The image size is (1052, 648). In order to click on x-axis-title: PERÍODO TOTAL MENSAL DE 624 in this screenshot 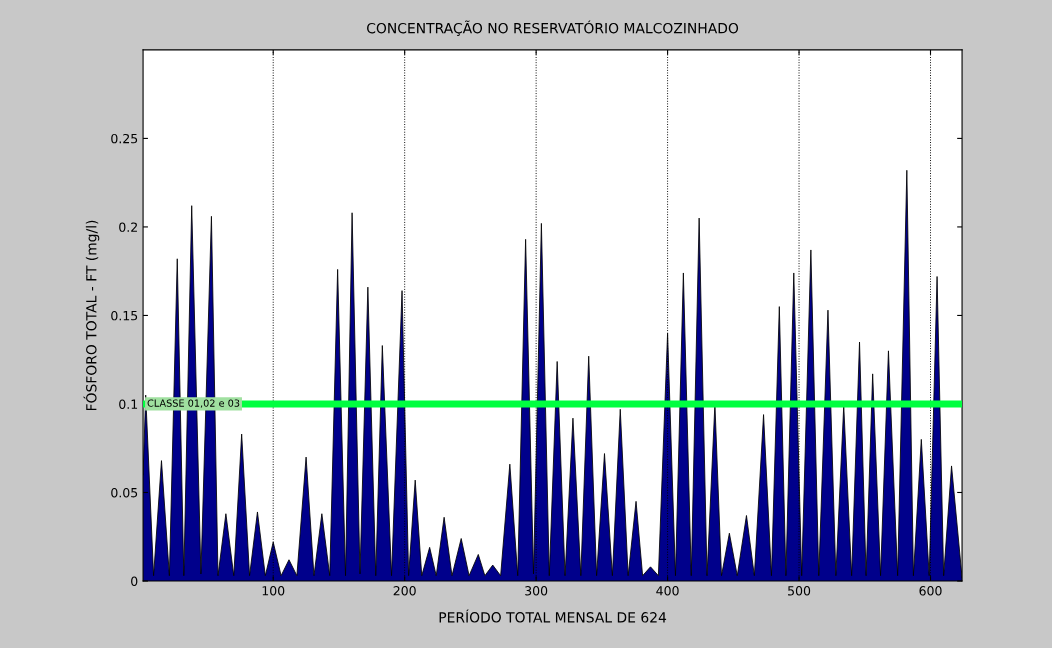, I will do `click(553, 616)`.